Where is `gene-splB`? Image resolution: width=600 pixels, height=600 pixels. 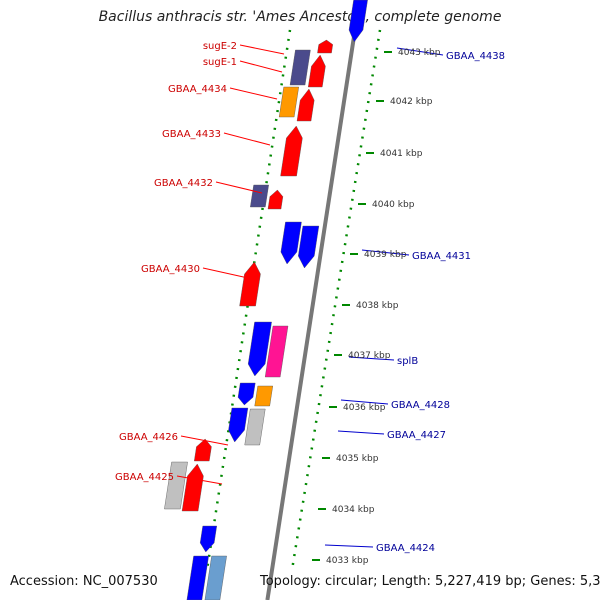
gene-splB is located at coordinates (276, 351).